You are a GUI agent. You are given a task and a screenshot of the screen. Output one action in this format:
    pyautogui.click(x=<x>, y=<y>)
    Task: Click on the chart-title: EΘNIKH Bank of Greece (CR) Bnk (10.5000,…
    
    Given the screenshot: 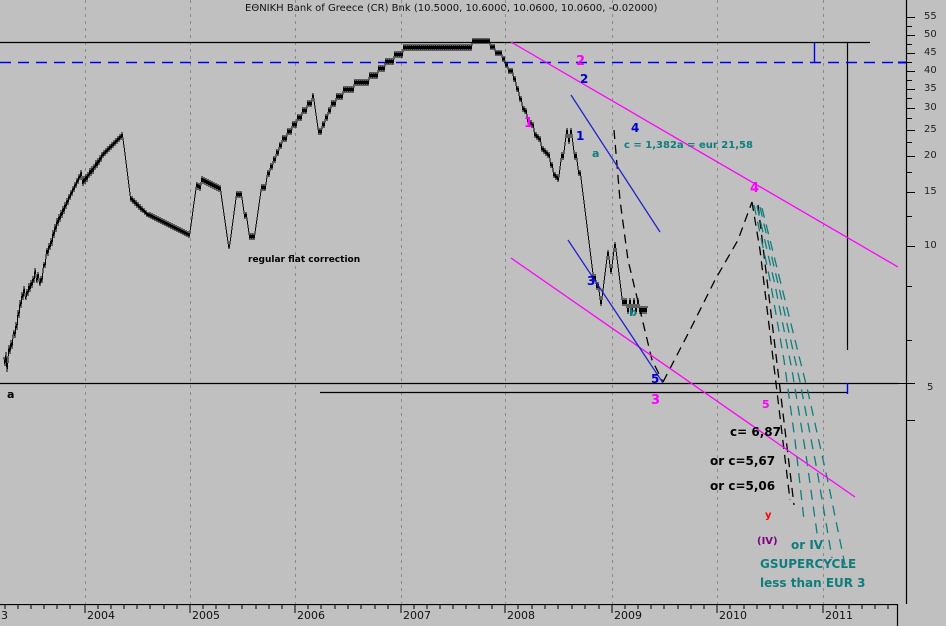 What is the action you would take?
    pyautogui.click(x=451, y=8)
    